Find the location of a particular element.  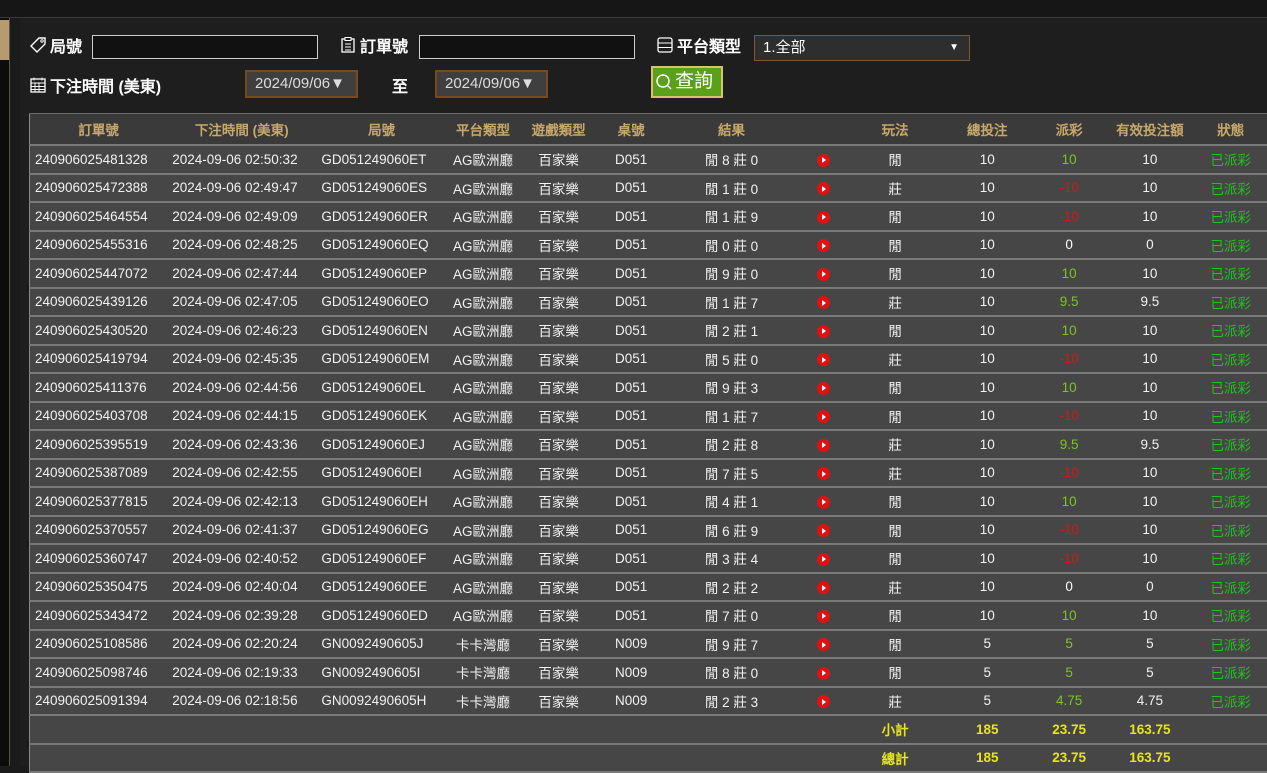

header-payout: 派彩 is located at coordinates (1069, 130).